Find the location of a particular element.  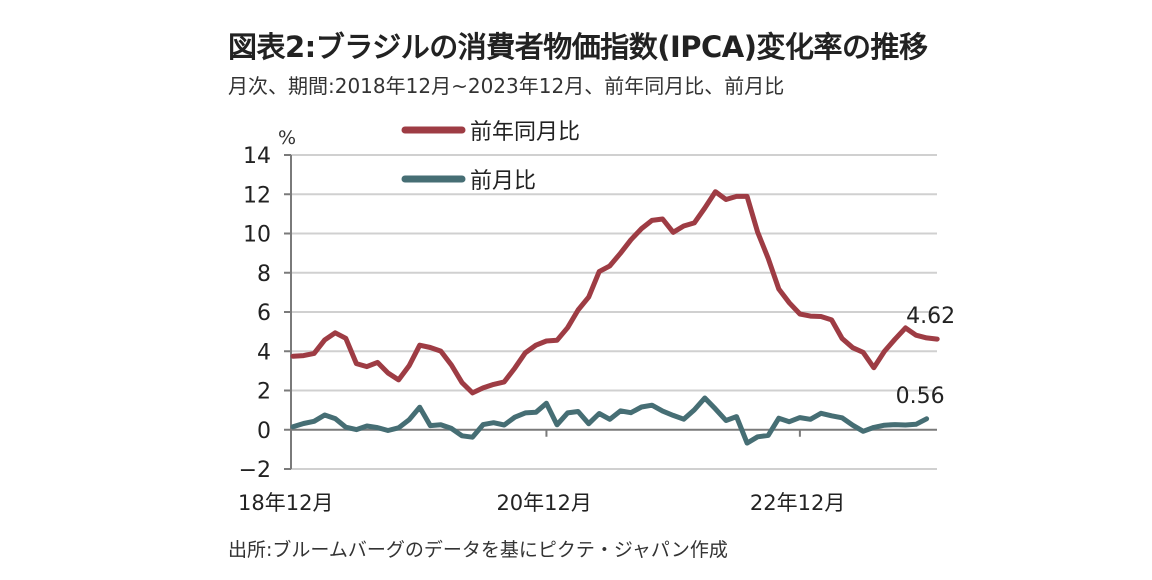

x-tick-label: 20年12月 is located at coordinates (543, 503).